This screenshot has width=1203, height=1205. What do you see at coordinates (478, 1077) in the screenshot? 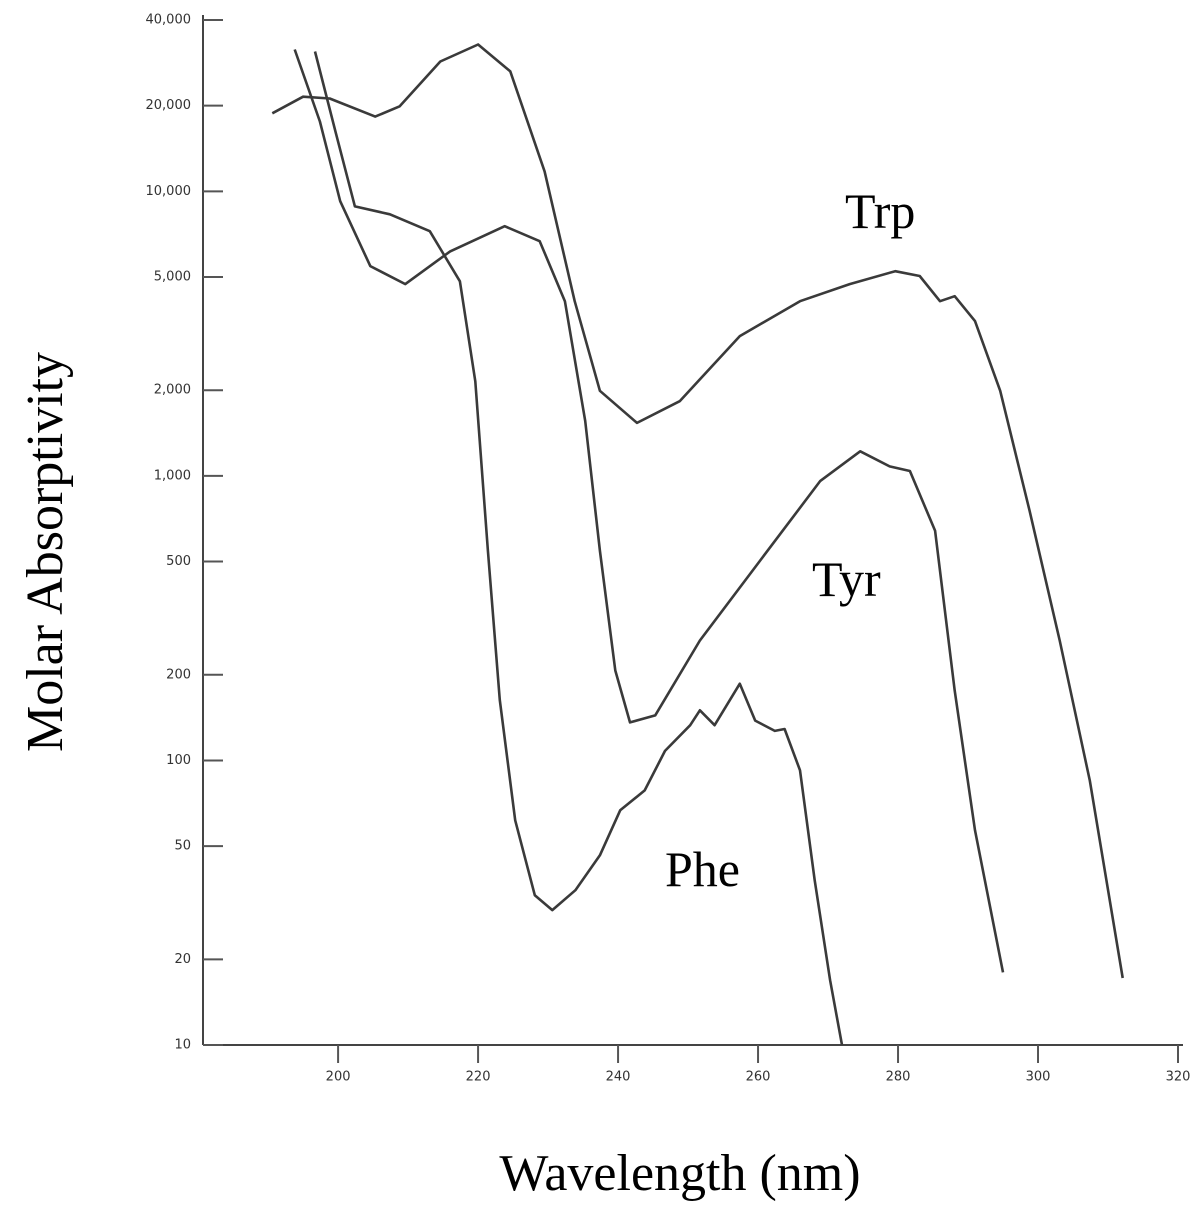
I see `x-tick-label: 220` at bounding box center [478, 1077].